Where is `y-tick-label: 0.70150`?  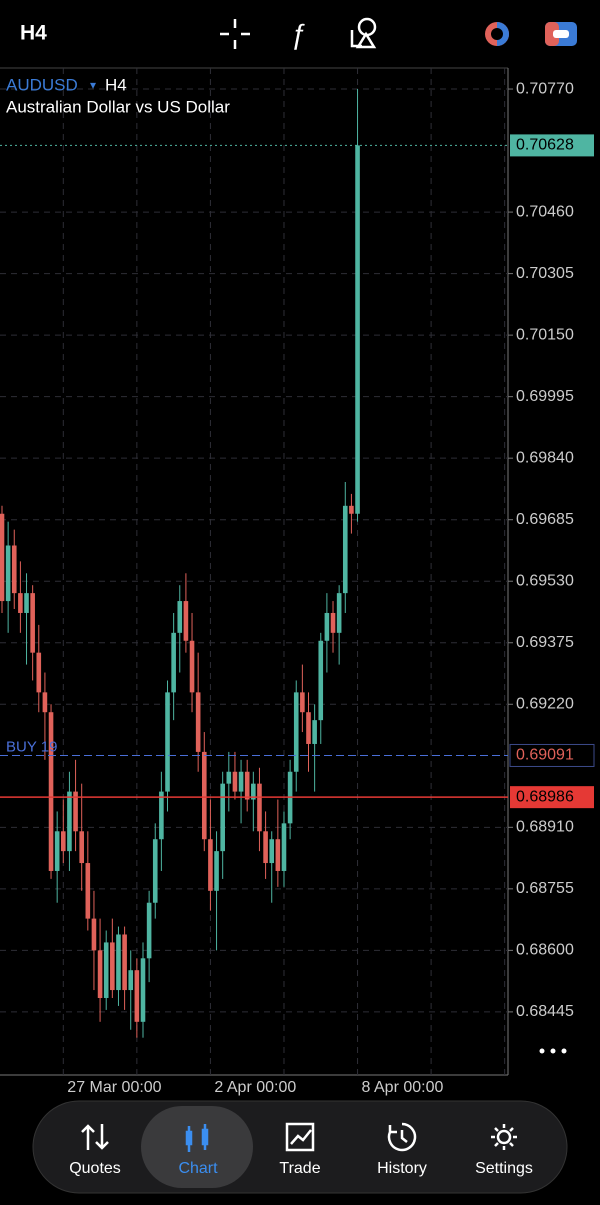 y-tick-label: 0.70150 is located at coordinates (545, 334).